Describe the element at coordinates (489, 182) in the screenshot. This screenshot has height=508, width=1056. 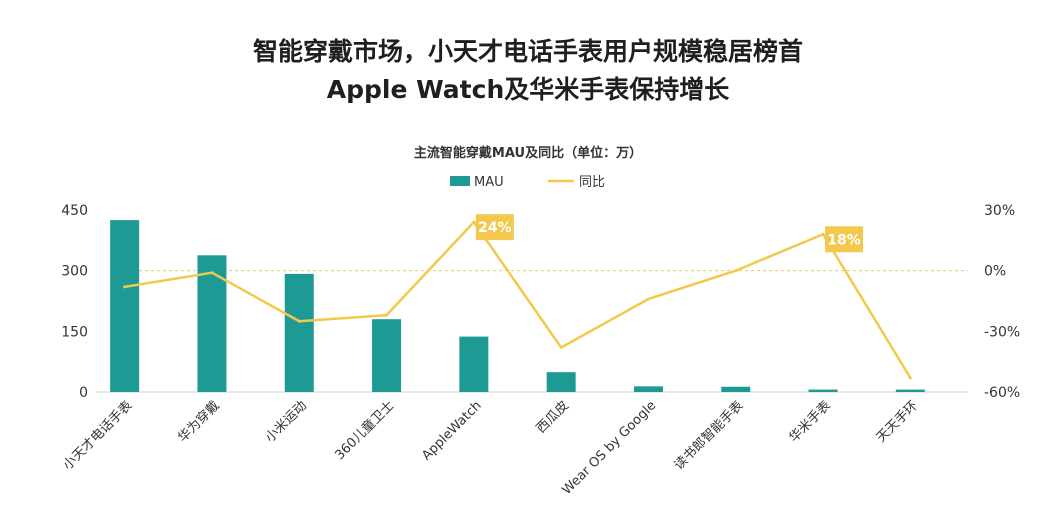
I see `legend-label-mau: MAU` at that location.